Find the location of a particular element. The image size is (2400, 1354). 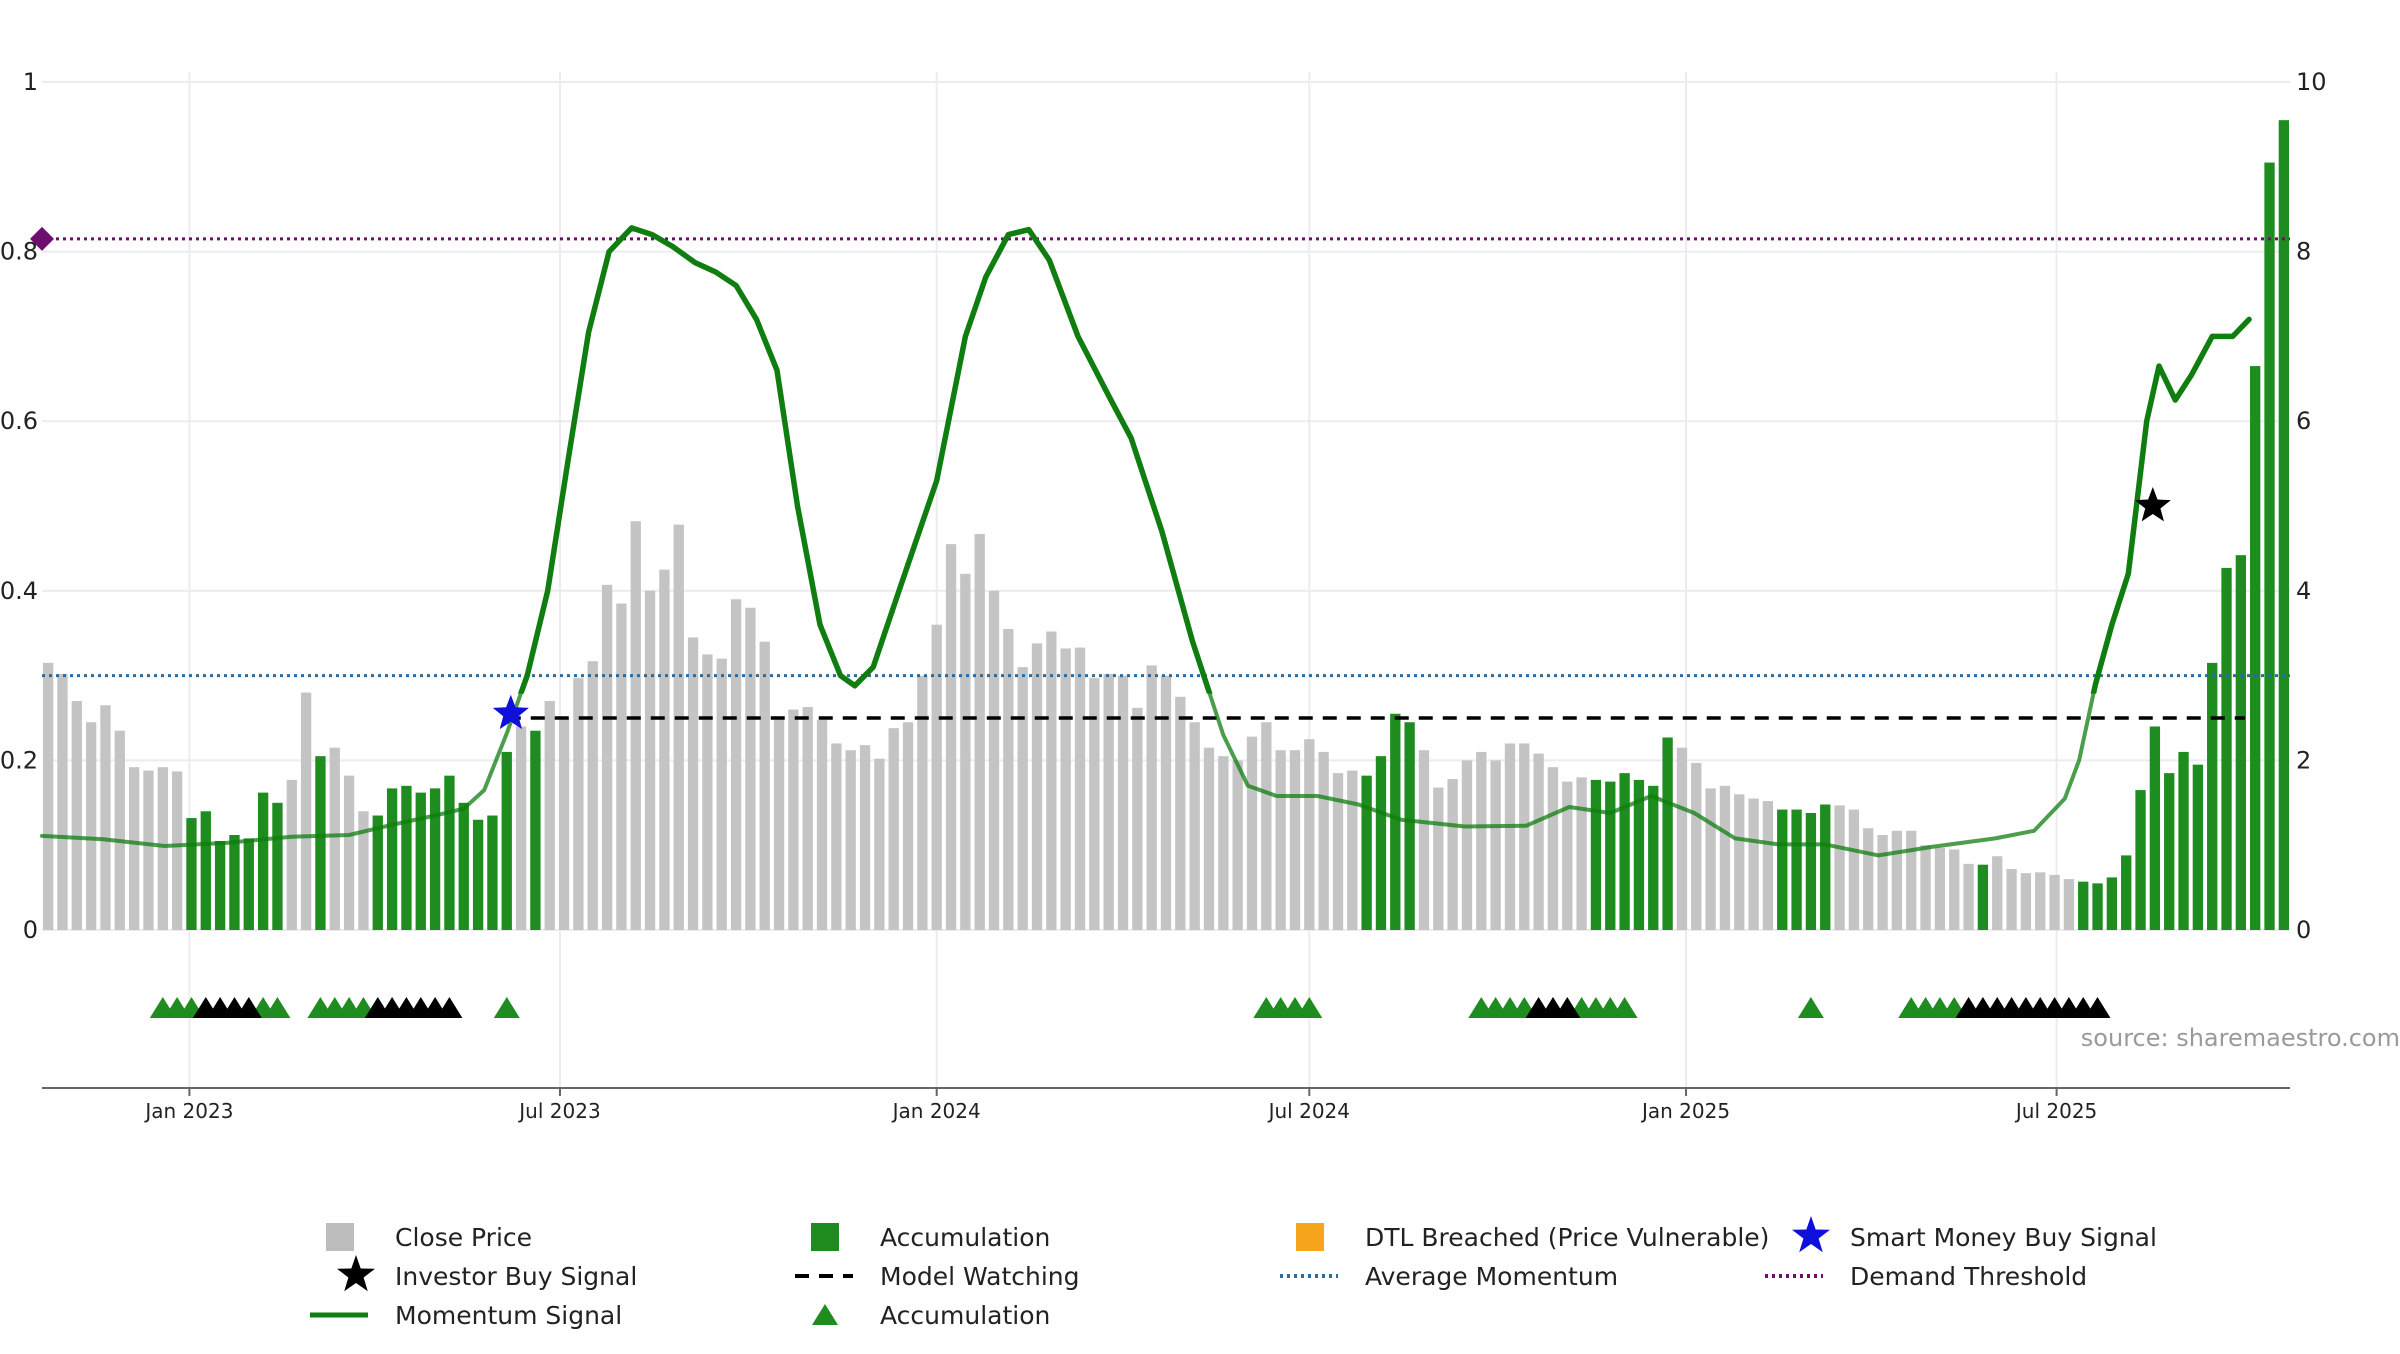

legend-item: Investor Buy Signal is located at coordinates (487, 1273).